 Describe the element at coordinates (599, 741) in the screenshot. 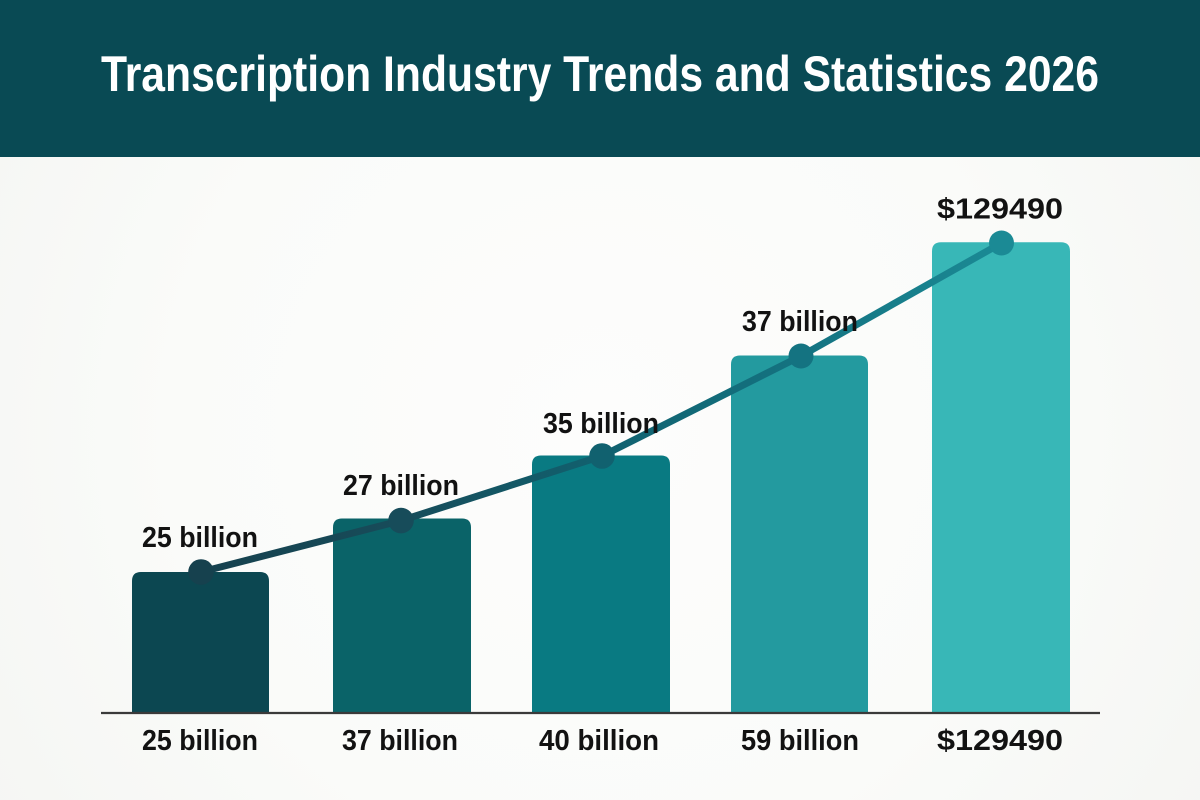

I see `svg-text: 40 billion` at that location.